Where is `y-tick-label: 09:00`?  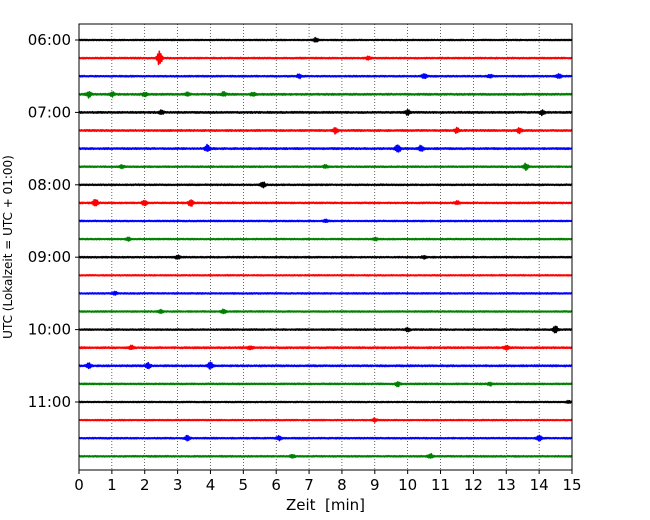
y-tick-label: 09:00 is located at coordinates (49, 257).